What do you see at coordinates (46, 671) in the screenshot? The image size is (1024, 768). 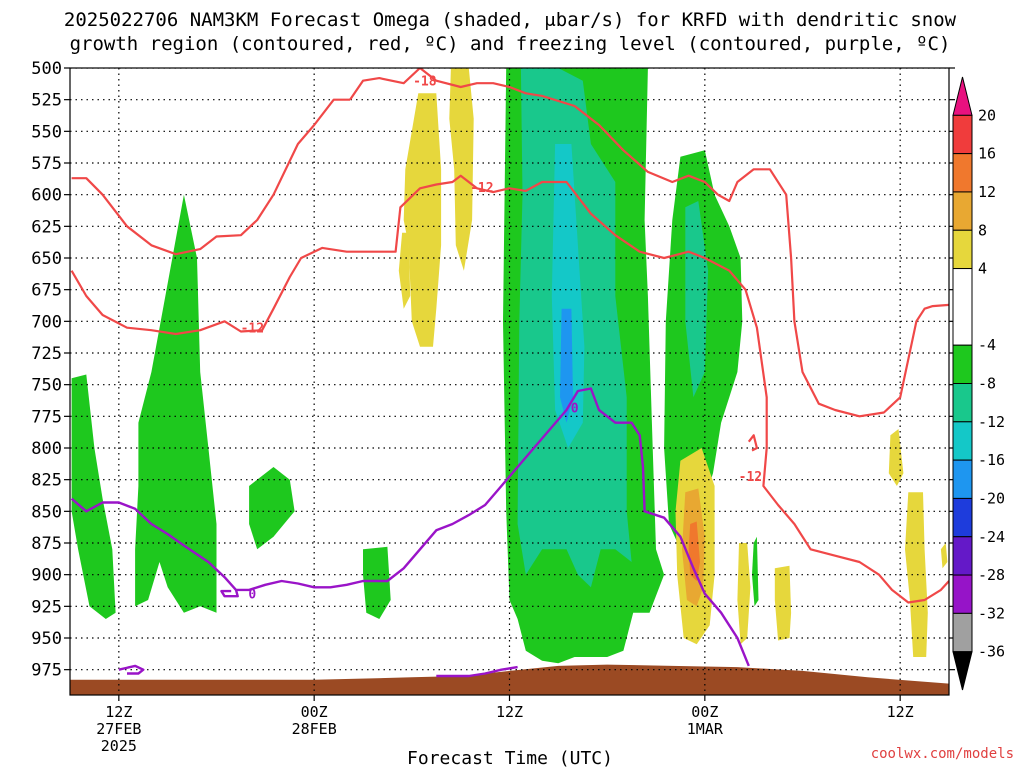 I see `y-tick-label-19: 975` at bounding box center [46, 671].